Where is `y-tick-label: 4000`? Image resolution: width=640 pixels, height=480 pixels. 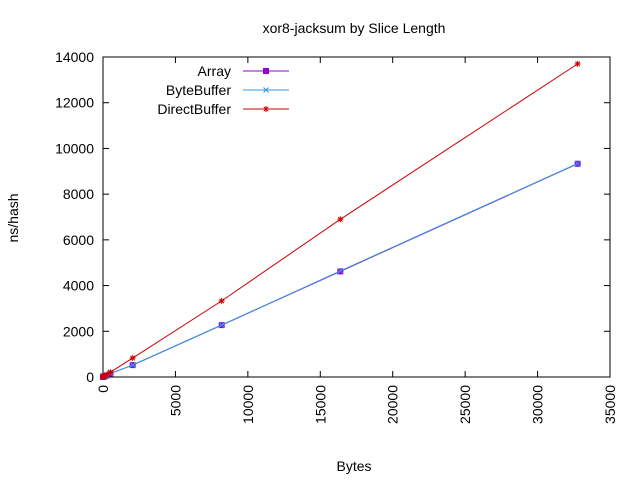
y-tick-label: 4000 is located at coordinates (78, 286).